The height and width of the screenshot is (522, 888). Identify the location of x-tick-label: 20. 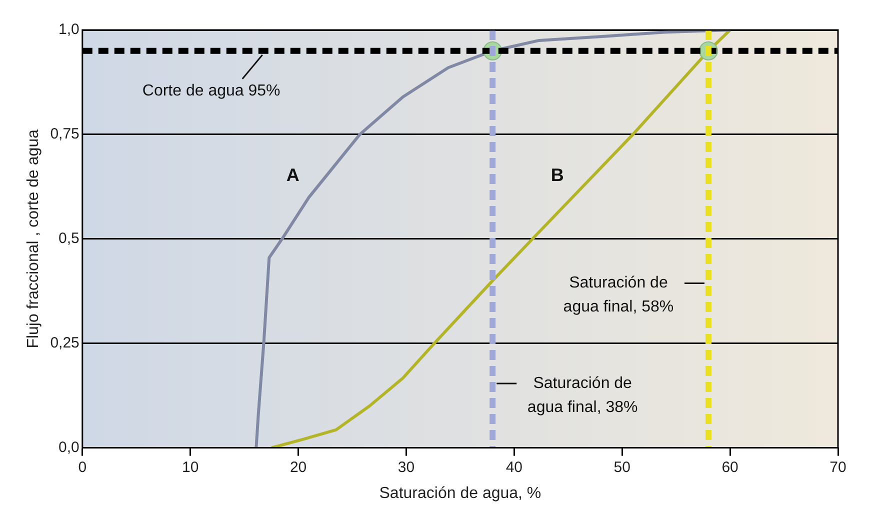
(298, 467).